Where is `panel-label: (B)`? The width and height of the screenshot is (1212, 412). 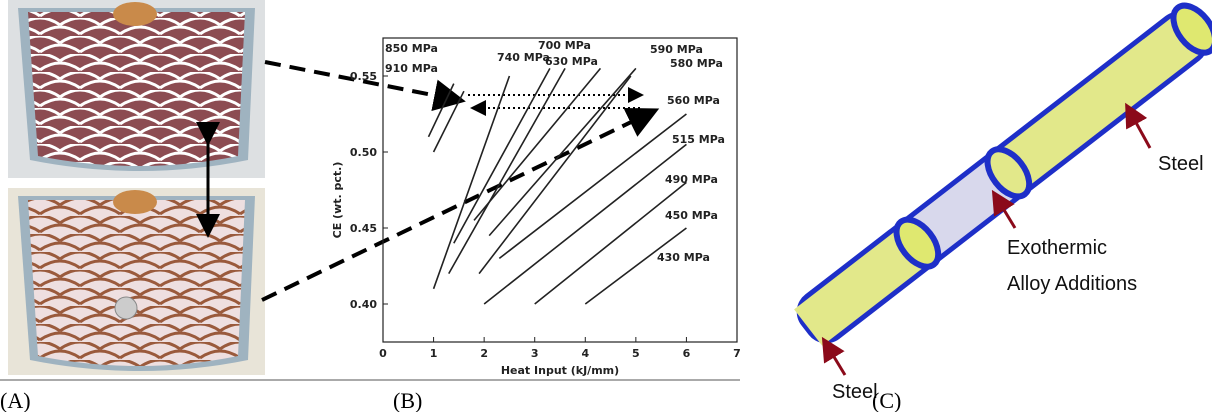 panel-label: (B) is located at coordinates (407, 400).